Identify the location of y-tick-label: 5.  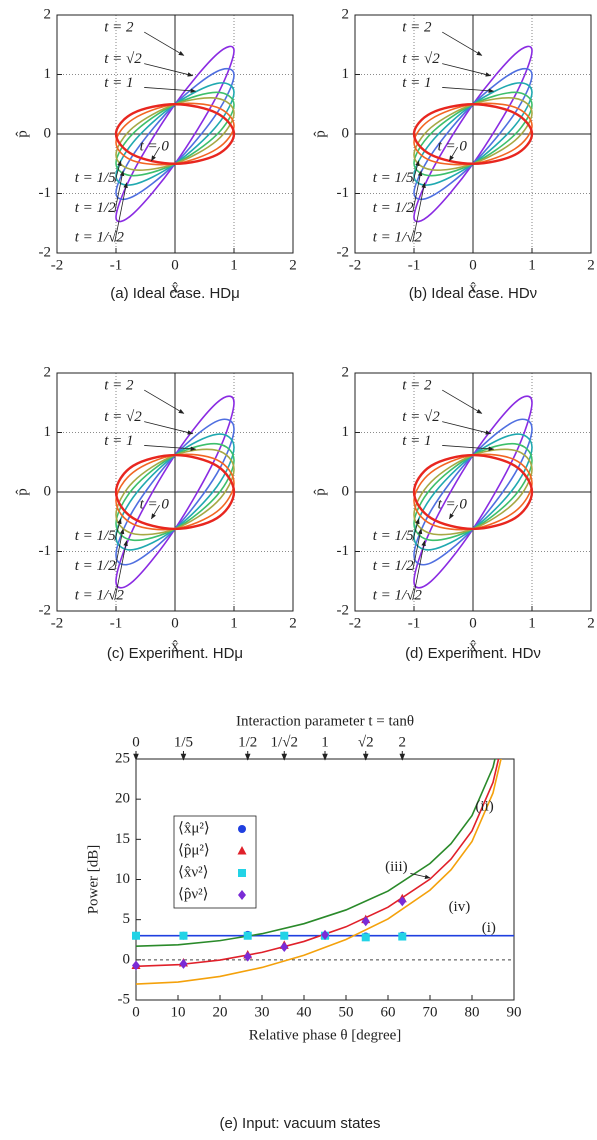
(127, 919).